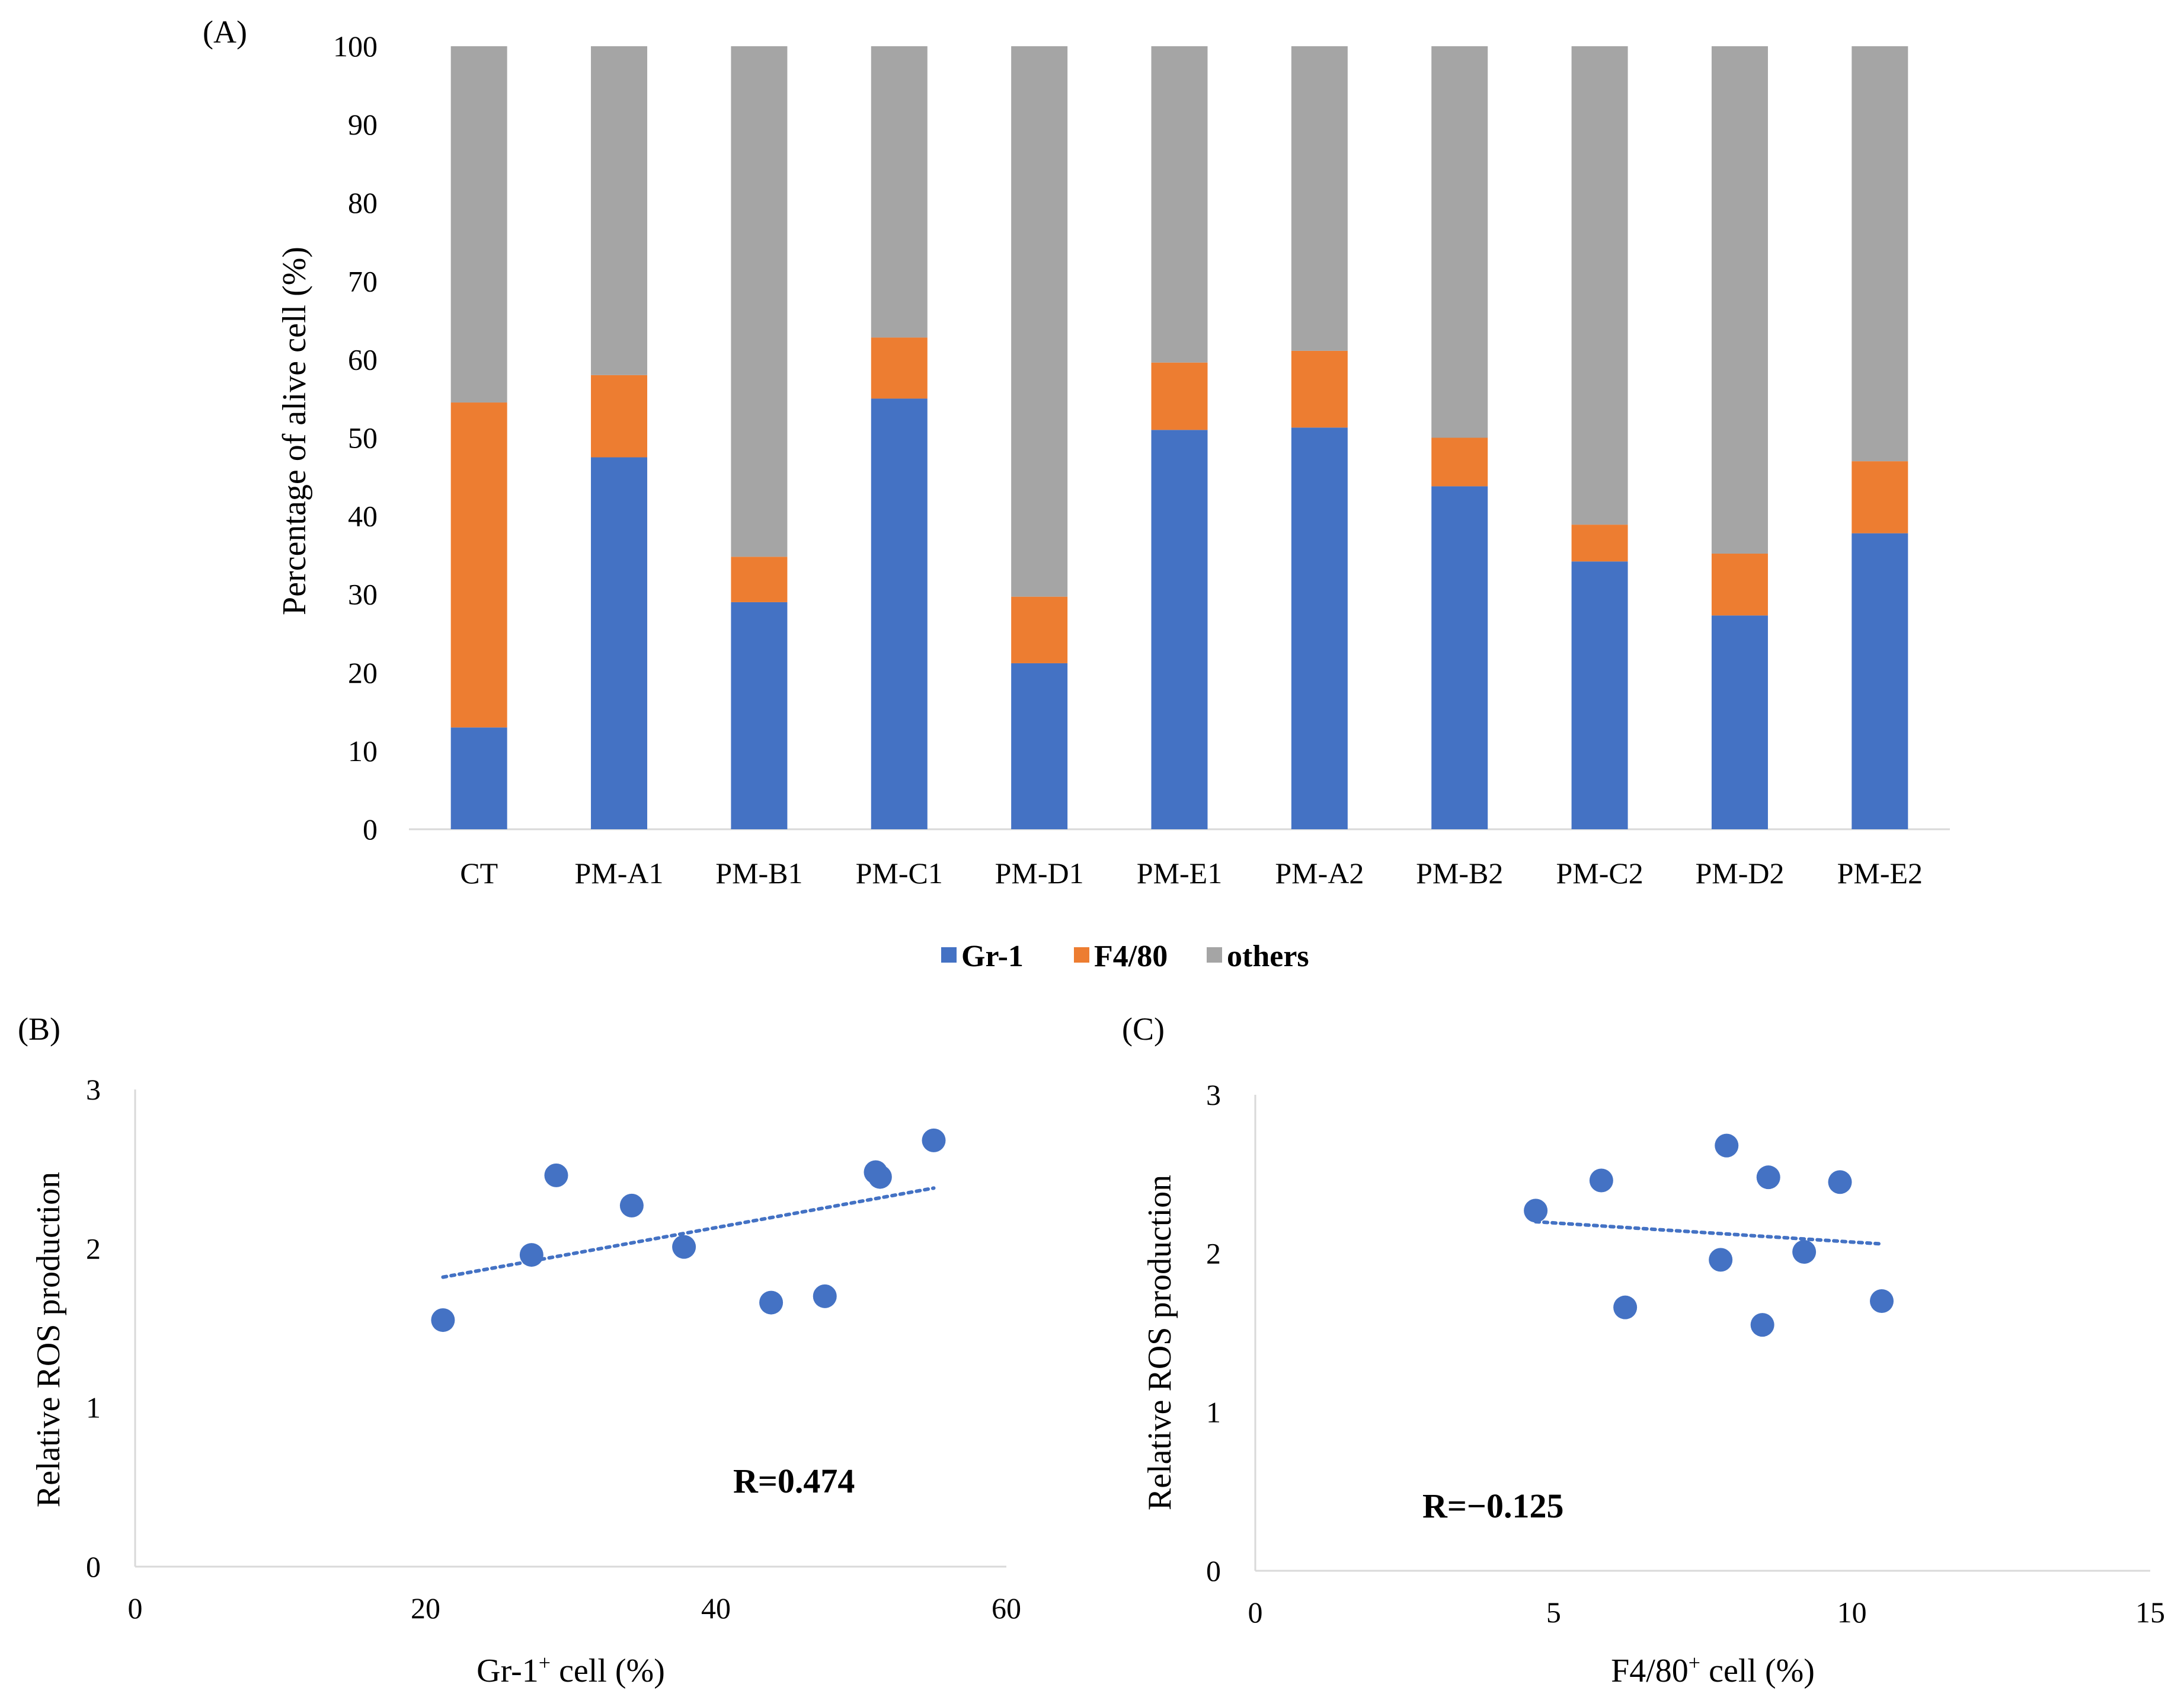 This screenshot has height=1700, width=2184. Describe the element at coordinates (1650, 1671) in the screenshot. I see `panel-c-x-label-main: F4/80` at that location.